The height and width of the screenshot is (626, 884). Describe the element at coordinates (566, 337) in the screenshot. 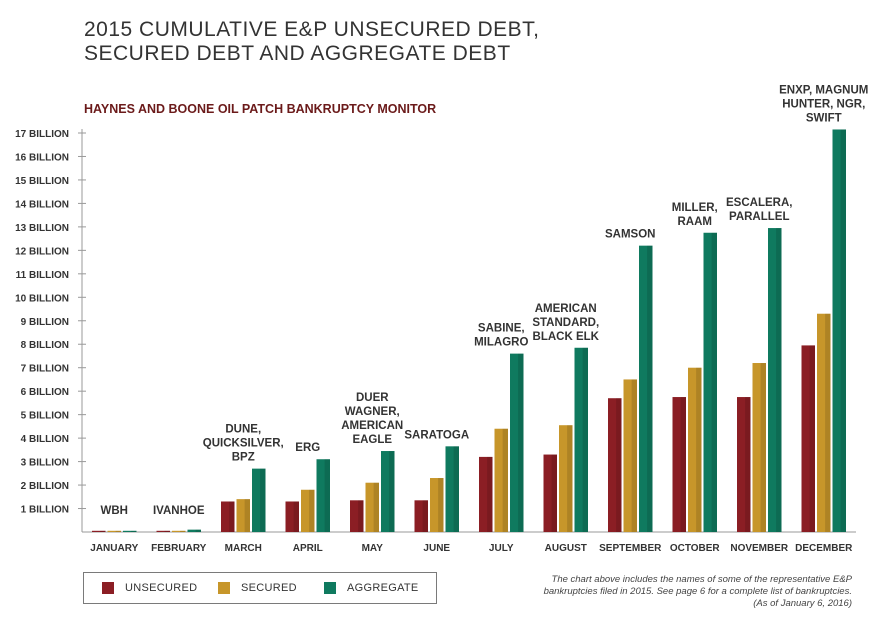

I see `bankruptcy-annotation: BLACK ELK` at that location.